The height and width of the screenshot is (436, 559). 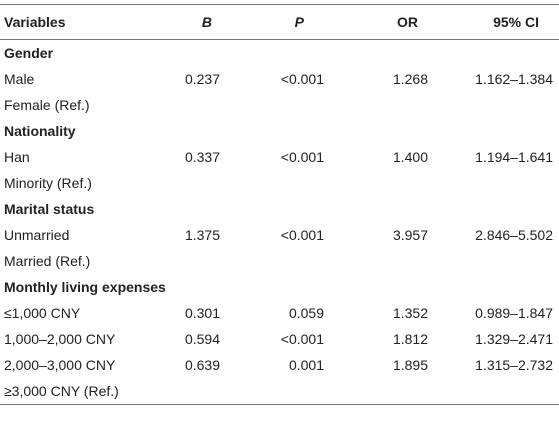 I want to click on table-row: ≥3,000 CNY (Ref.), so click(x=279, y=391).